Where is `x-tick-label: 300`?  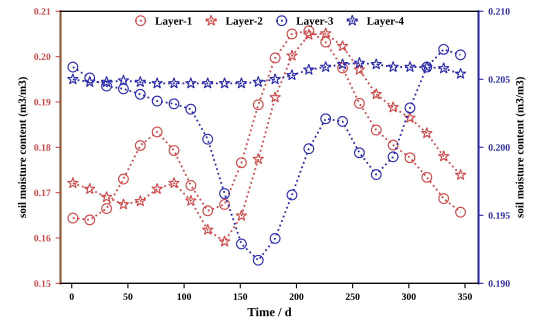 x-tick-label: 300 is located at coordinates (409, 296).